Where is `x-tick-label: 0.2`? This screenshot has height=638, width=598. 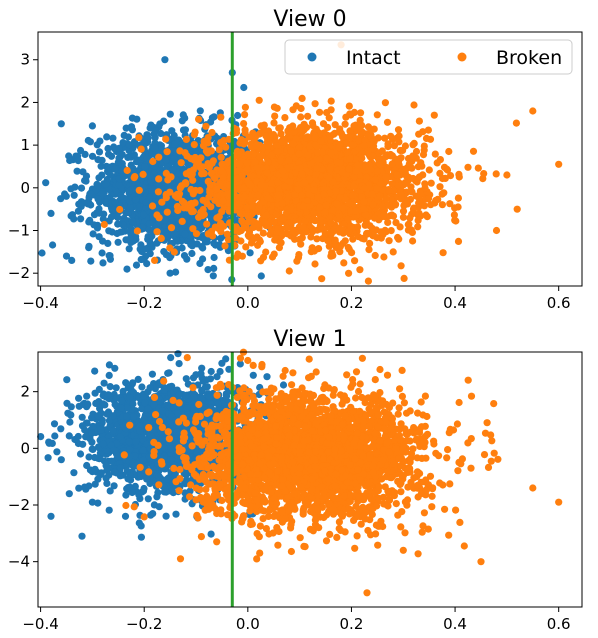
x-tick-label: 0.2 is located at coordinates (352, 303).